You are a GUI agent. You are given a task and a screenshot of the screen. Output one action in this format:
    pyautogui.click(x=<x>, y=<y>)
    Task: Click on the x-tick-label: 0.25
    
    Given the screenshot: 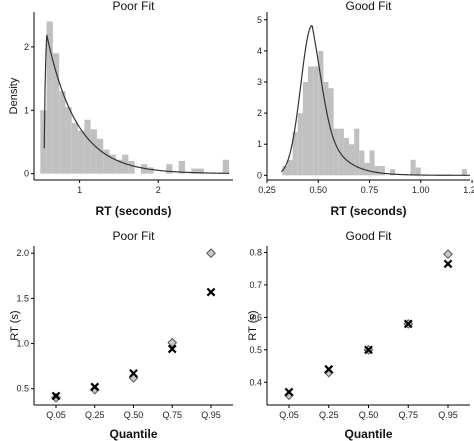 What is the action you would take?
    pyautogui.click(x=267, y=190)
    